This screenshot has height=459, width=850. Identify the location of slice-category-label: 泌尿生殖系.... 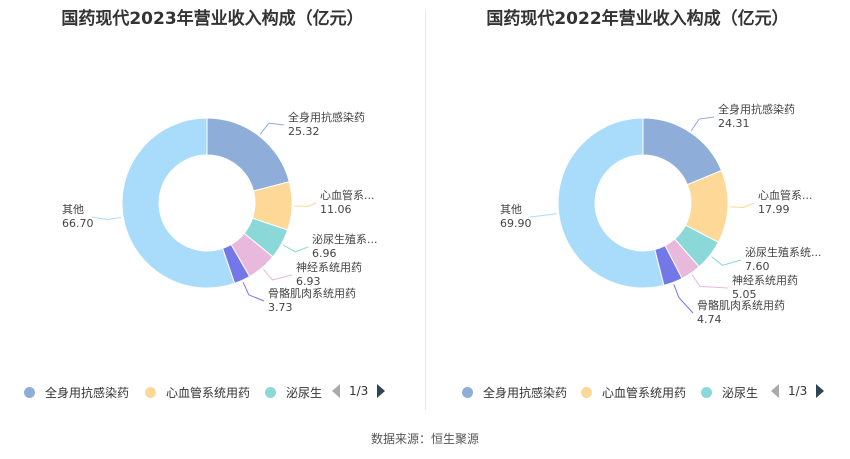
(345, 239).